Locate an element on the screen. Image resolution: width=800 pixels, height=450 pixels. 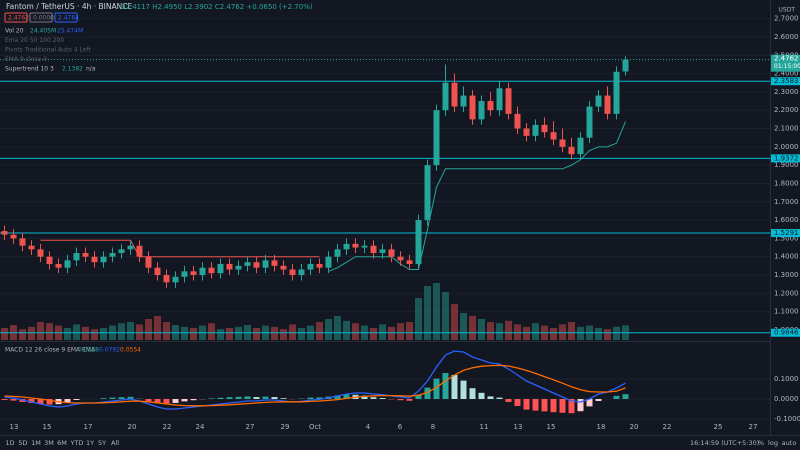
y-tick-label: 1.2000 is located at coordinates (786, 293).